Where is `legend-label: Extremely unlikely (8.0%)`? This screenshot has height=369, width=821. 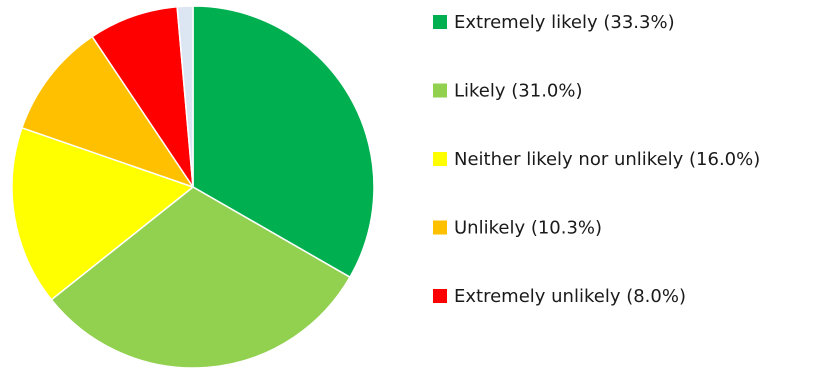
legend-label: Extremely unlikely (8.0%) is located at coordinates (570, 296).